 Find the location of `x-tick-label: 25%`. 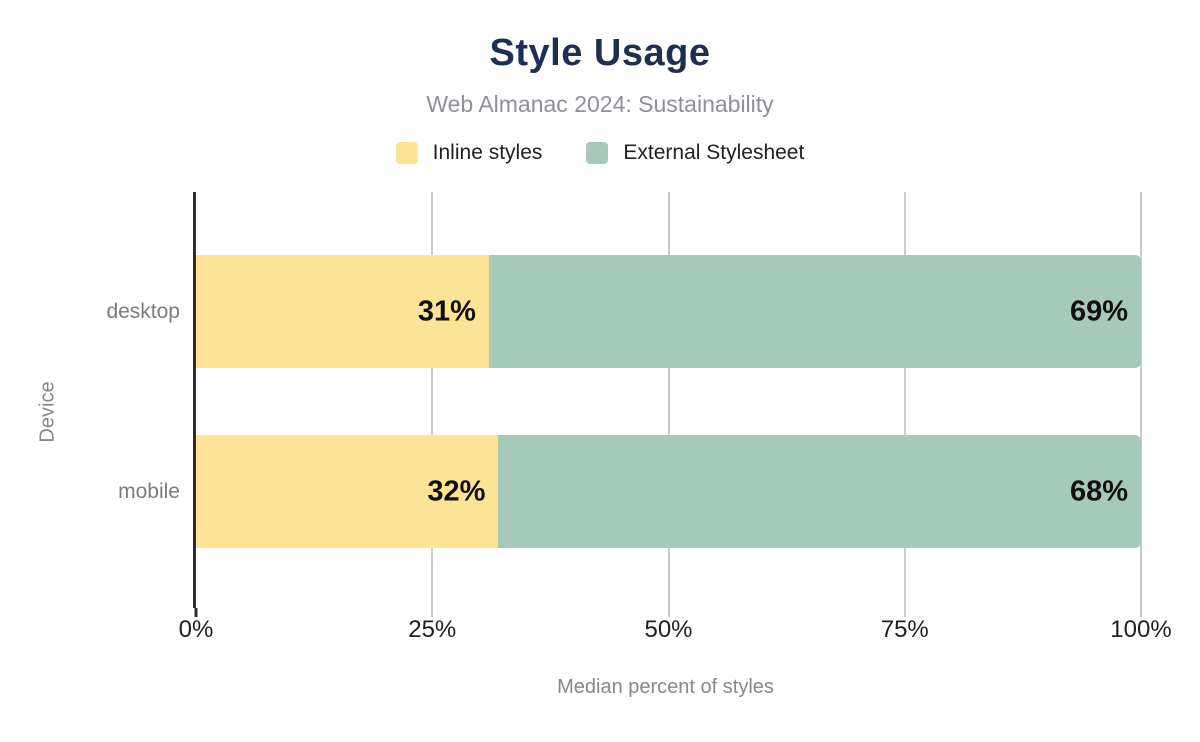

x-tick-label: 25% is located at coordinates (432, 629).